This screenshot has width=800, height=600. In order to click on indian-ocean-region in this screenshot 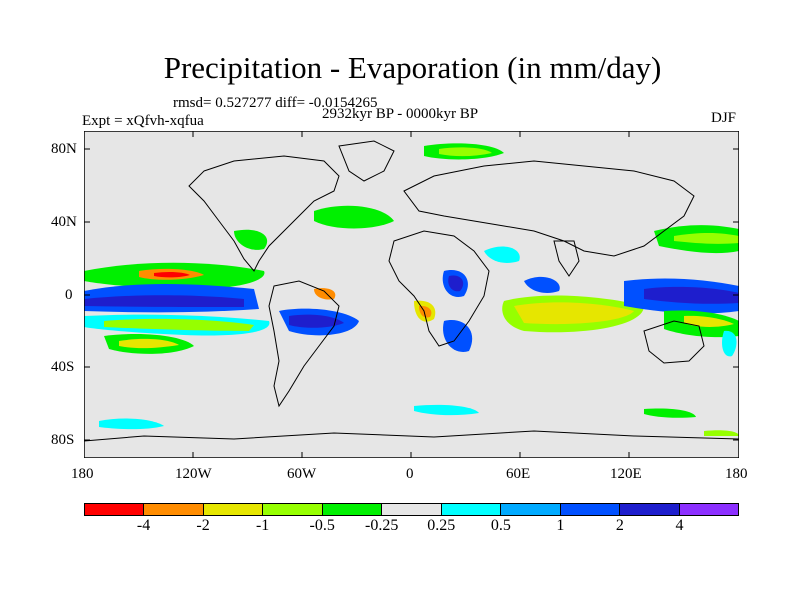, I will do `click(543, 299)`.